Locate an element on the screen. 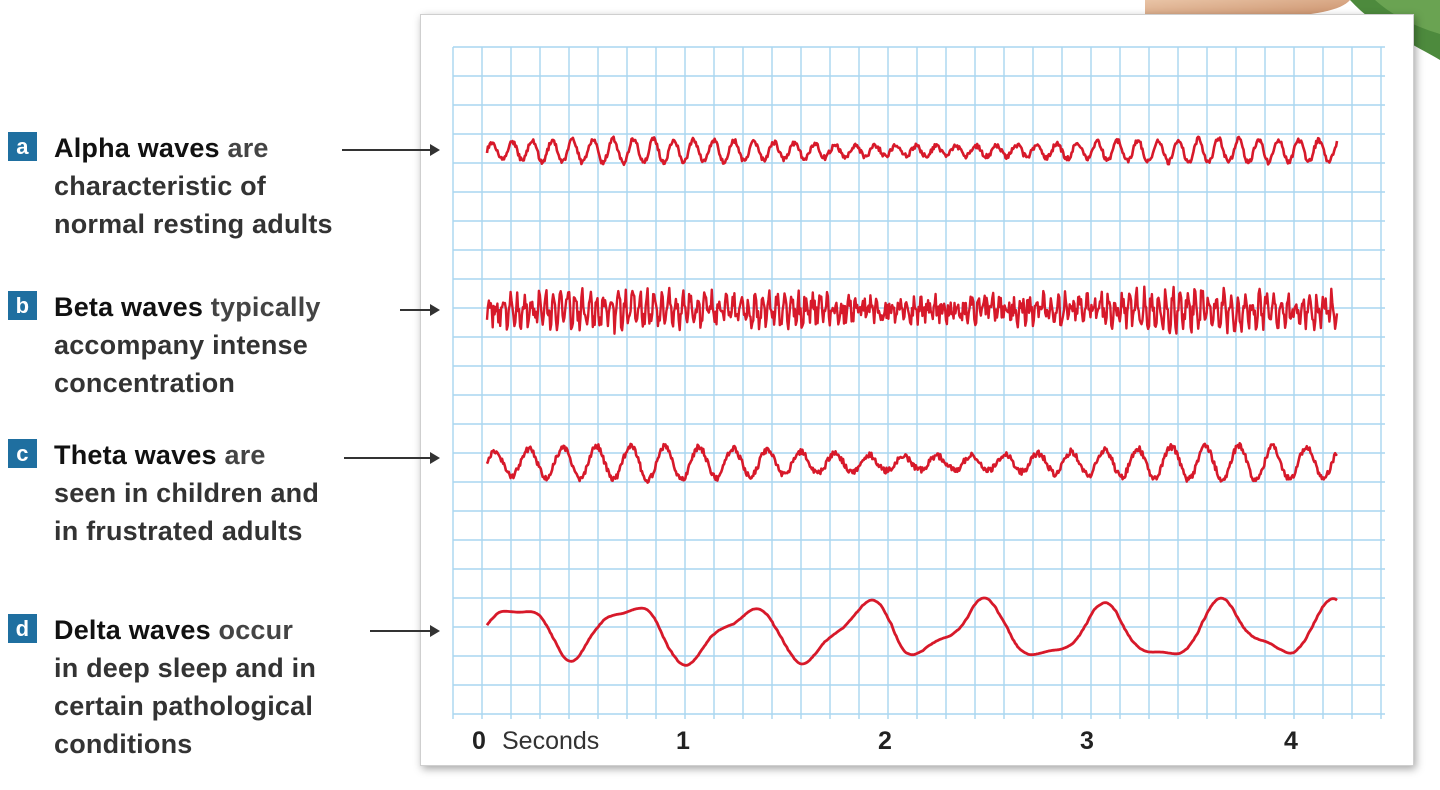  beta-wave-trace is located at coordinates (912, 310).